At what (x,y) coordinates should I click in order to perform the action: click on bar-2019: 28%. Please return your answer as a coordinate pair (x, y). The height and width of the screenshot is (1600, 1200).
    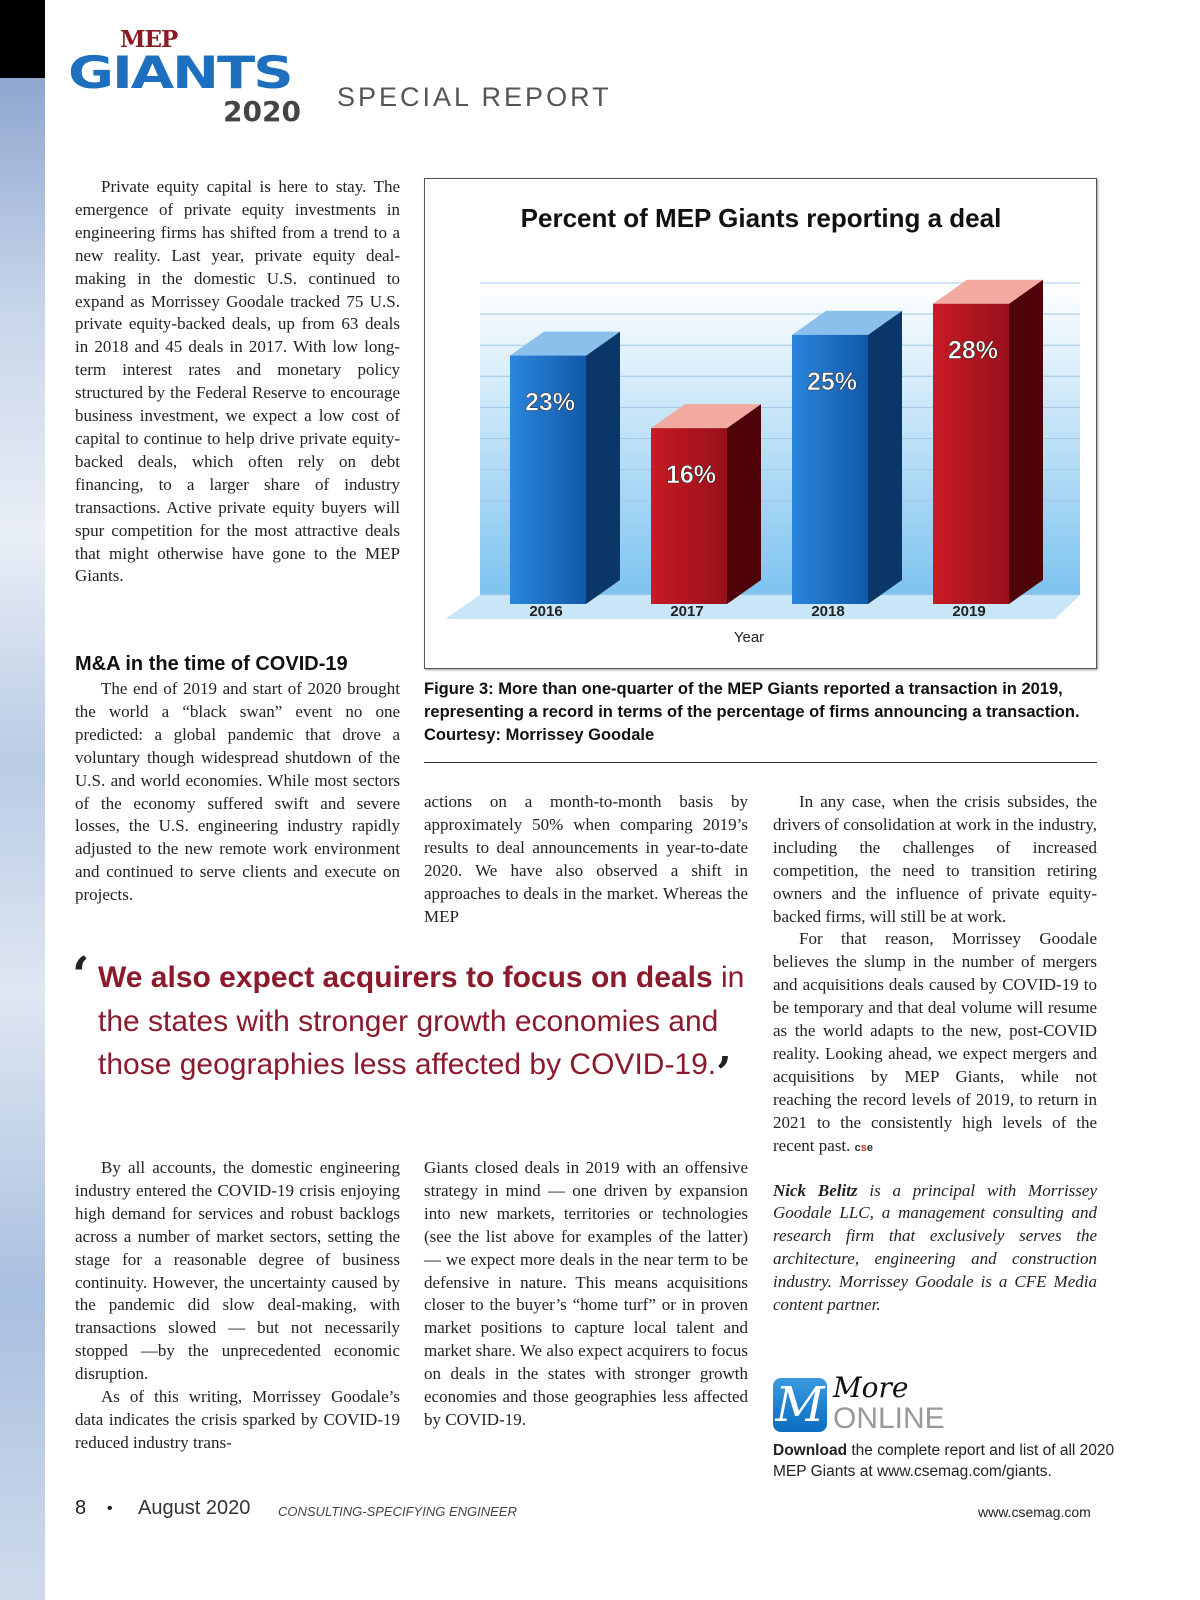
    Looking at the image, I should click on (988, 441).